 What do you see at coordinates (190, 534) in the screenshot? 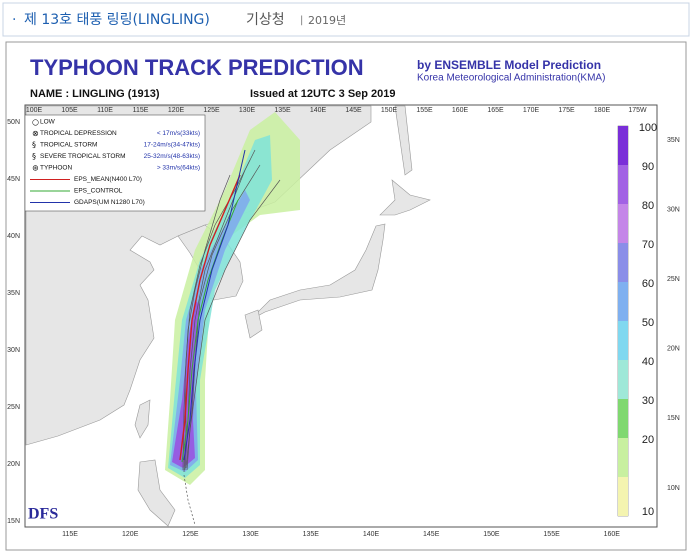
I see `bottom-lon-label: 125E` at bounding box center [190, 534].